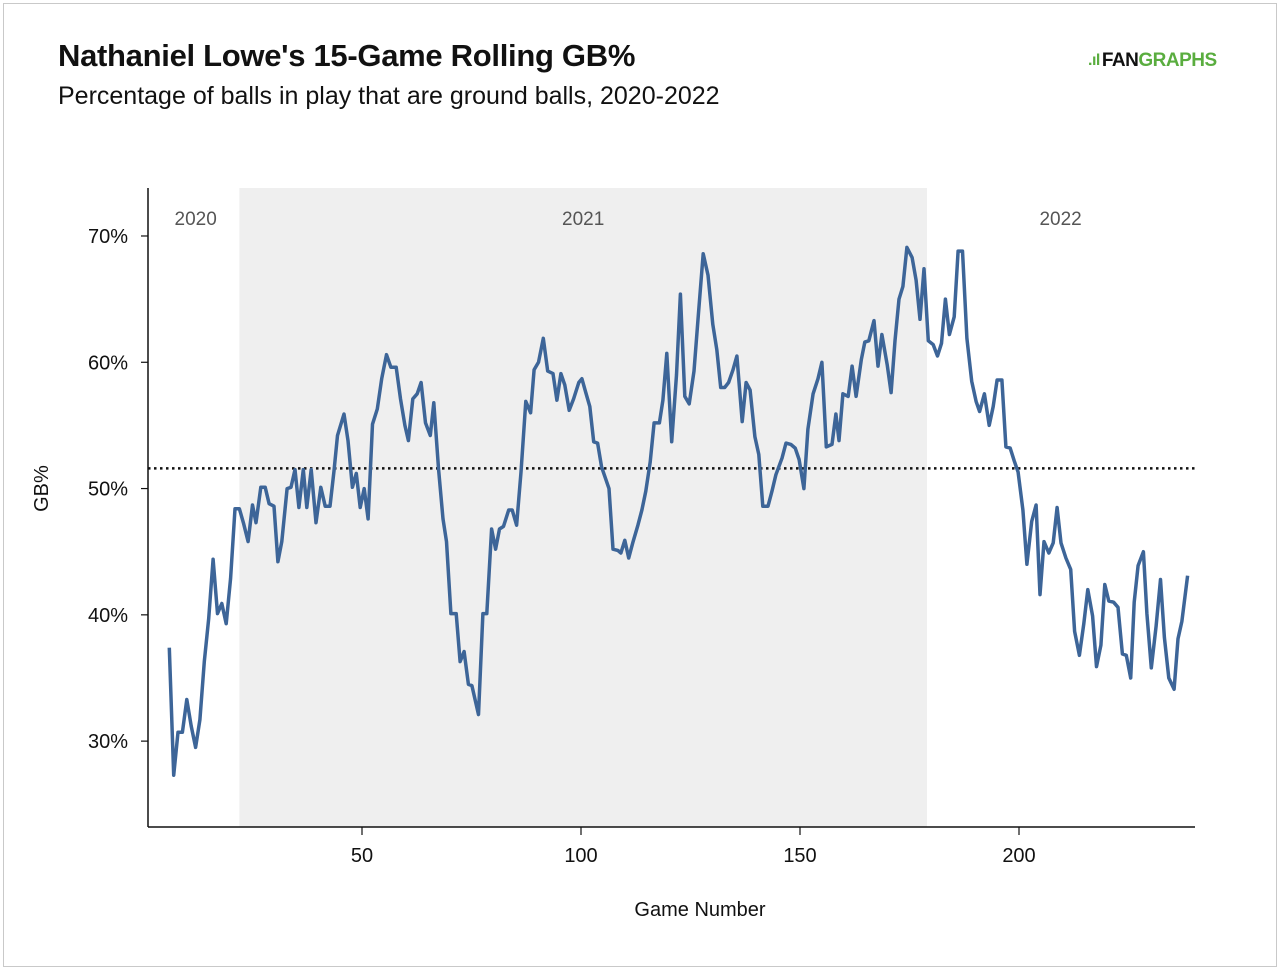 Image resolution: width=1280 pixels, height=971 pixels. I want to click on y-axis-title: GB%, so click(42, 488).